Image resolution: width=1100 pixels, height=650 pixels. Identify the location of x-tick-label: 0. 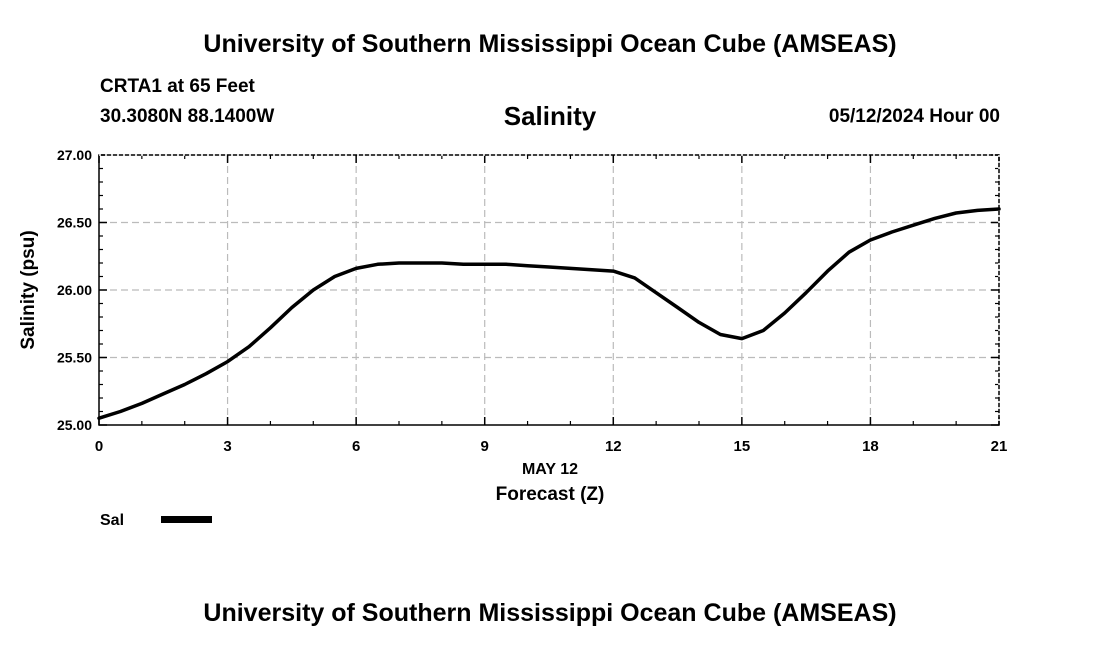
(99, 446).